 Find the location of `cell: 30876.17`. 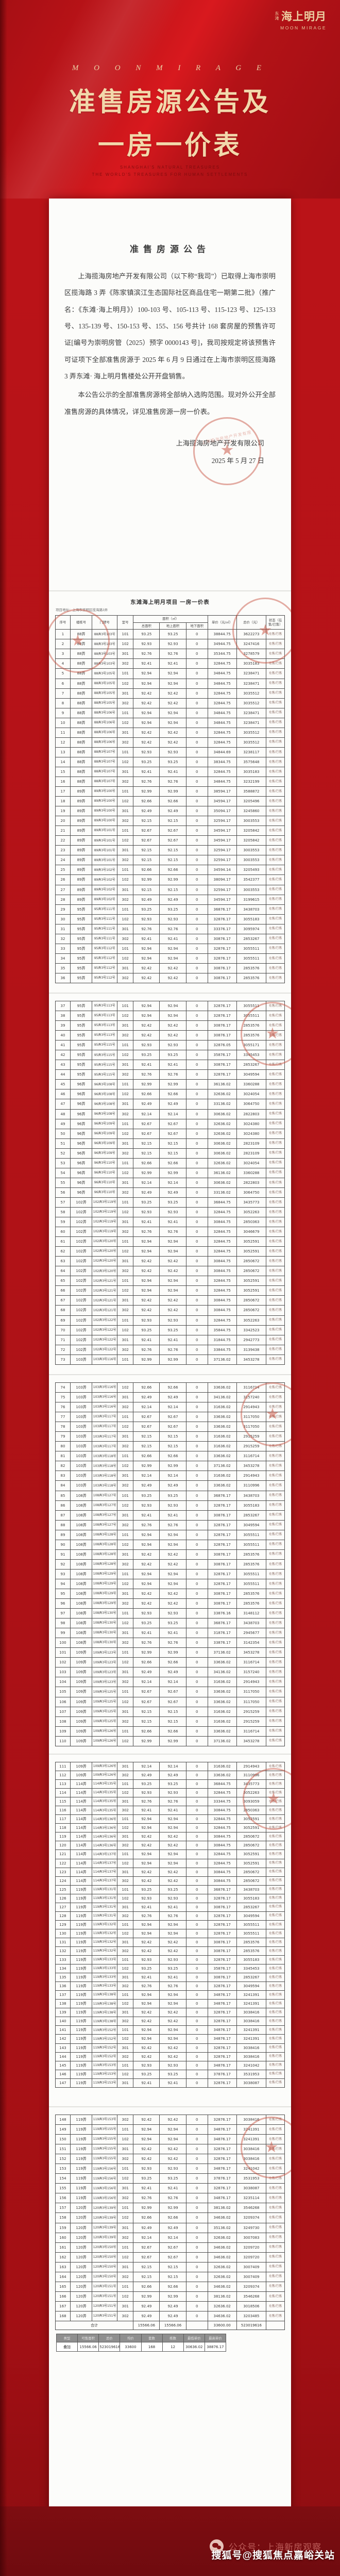

cell: 30876.17 is located at coordinates (222, 1978).